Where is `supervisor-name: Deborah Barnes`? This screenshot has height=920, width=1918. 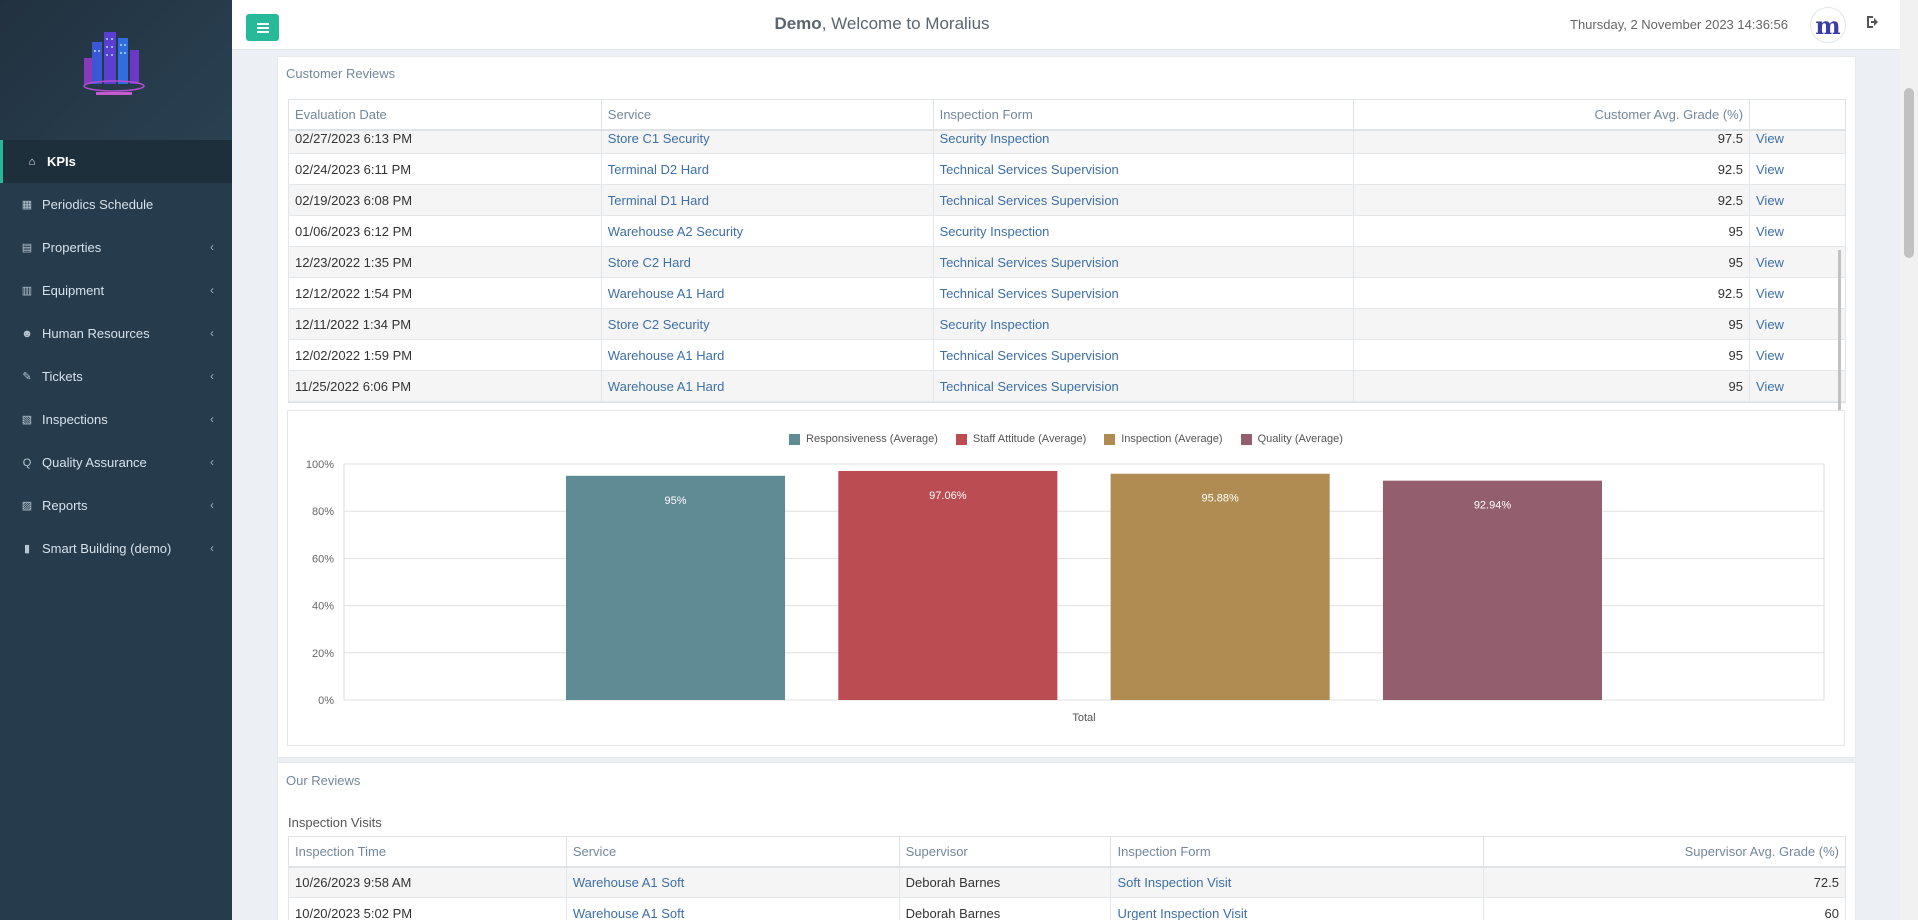 supervisor-name: Deborah Barnes is located at coordinates (1005, 882).